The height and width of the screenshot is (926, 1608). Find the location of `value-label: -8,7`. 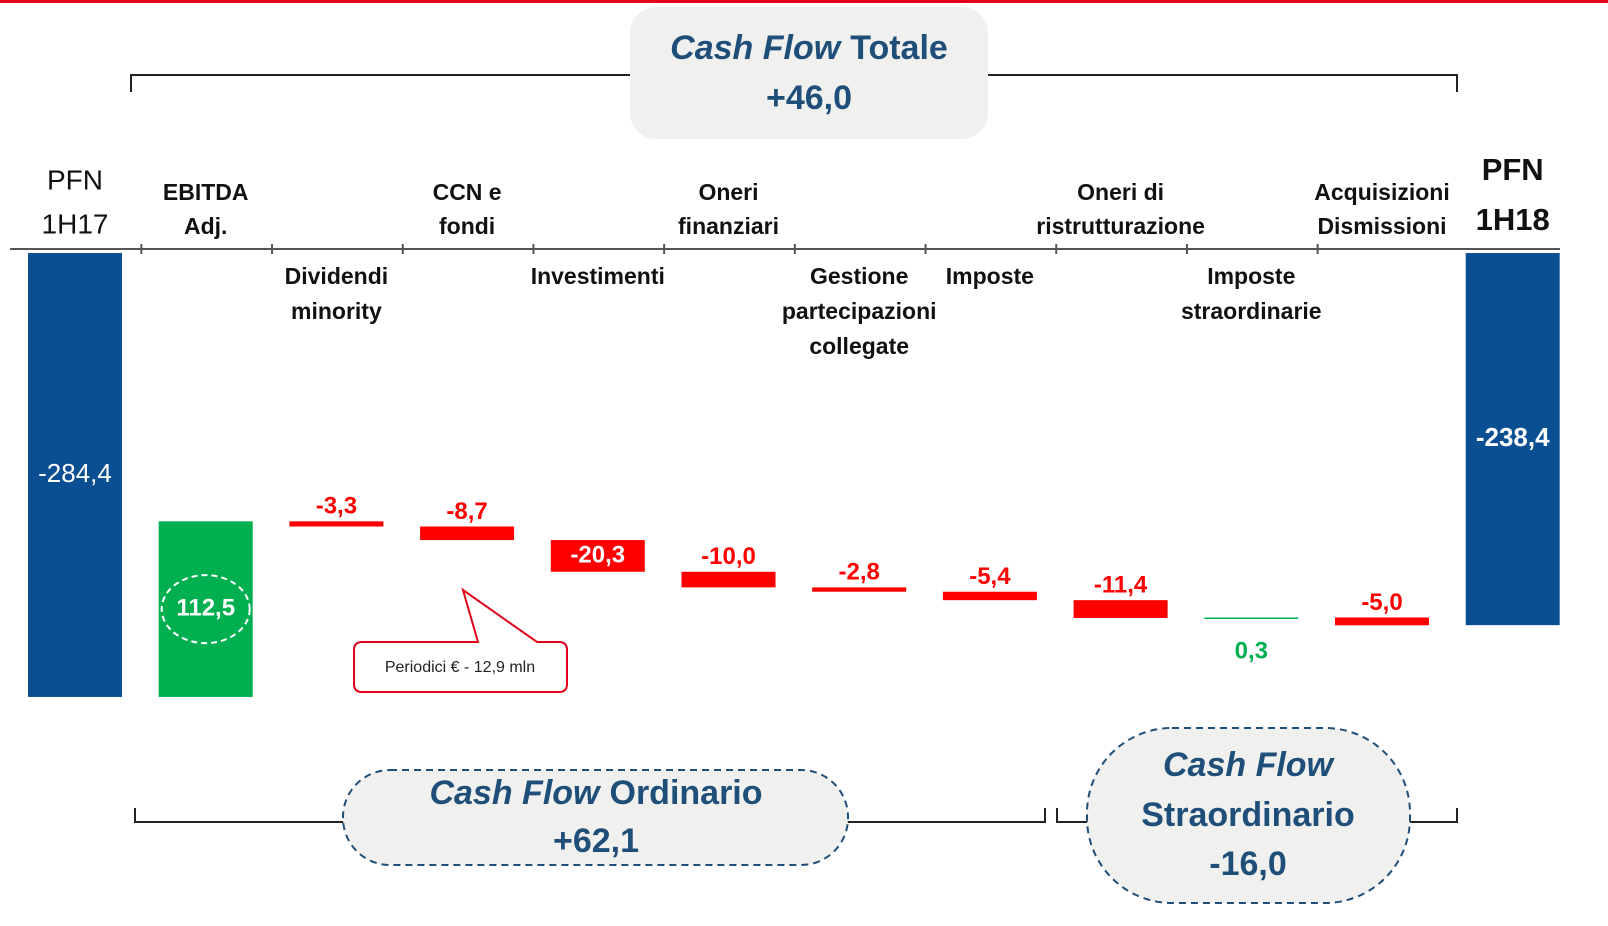

value-label: -8,7 is located at coordinates (466, 511).